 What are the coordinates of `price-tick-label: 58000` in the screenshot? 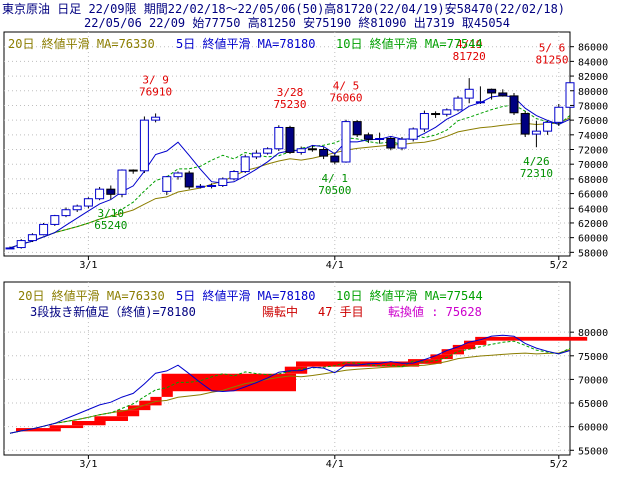 It's located at (593, 253).